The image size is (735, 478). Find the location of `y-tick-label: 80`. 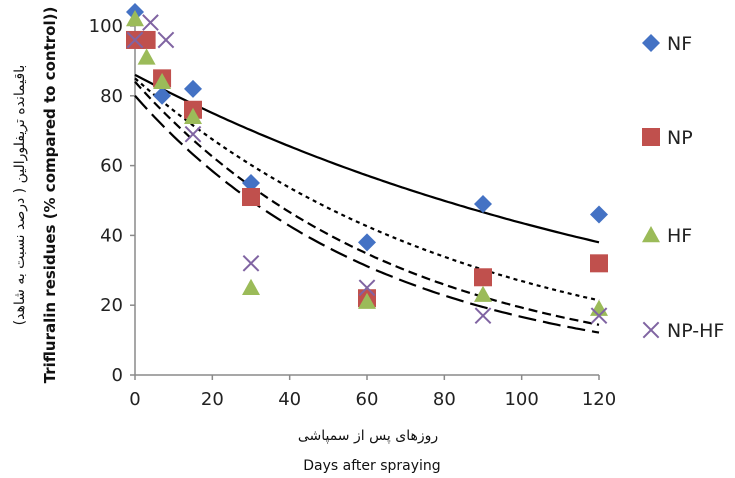

y-tick-label: 80 is located at coordinates (111, 96).